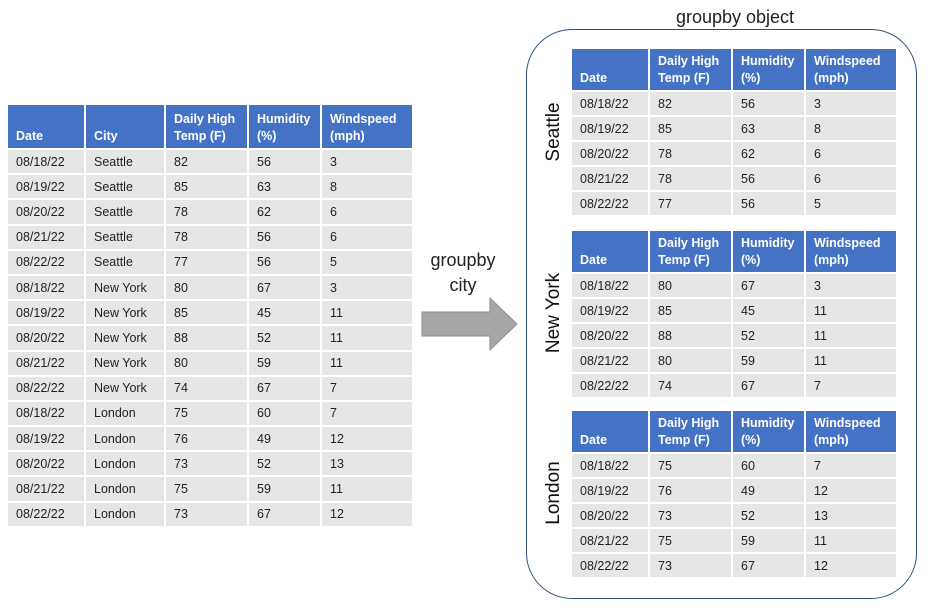 The image size is (928, 616). I want to click on table-row: 08/22/22 73 67 12, so click(734, 565).